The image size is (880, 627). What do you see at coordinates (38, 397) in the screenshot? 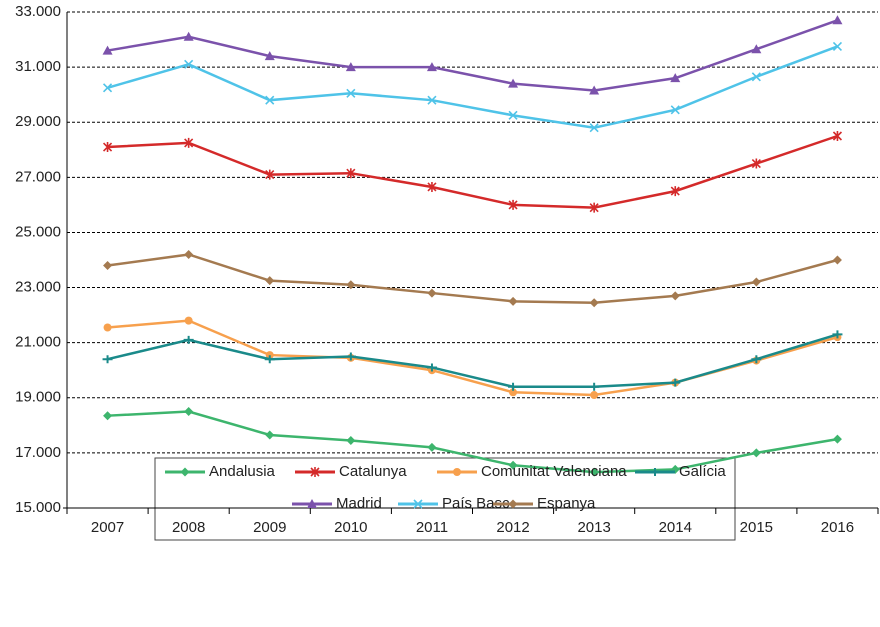
I see `y-tick-label: 19.000` at bounding box center [38, 397].